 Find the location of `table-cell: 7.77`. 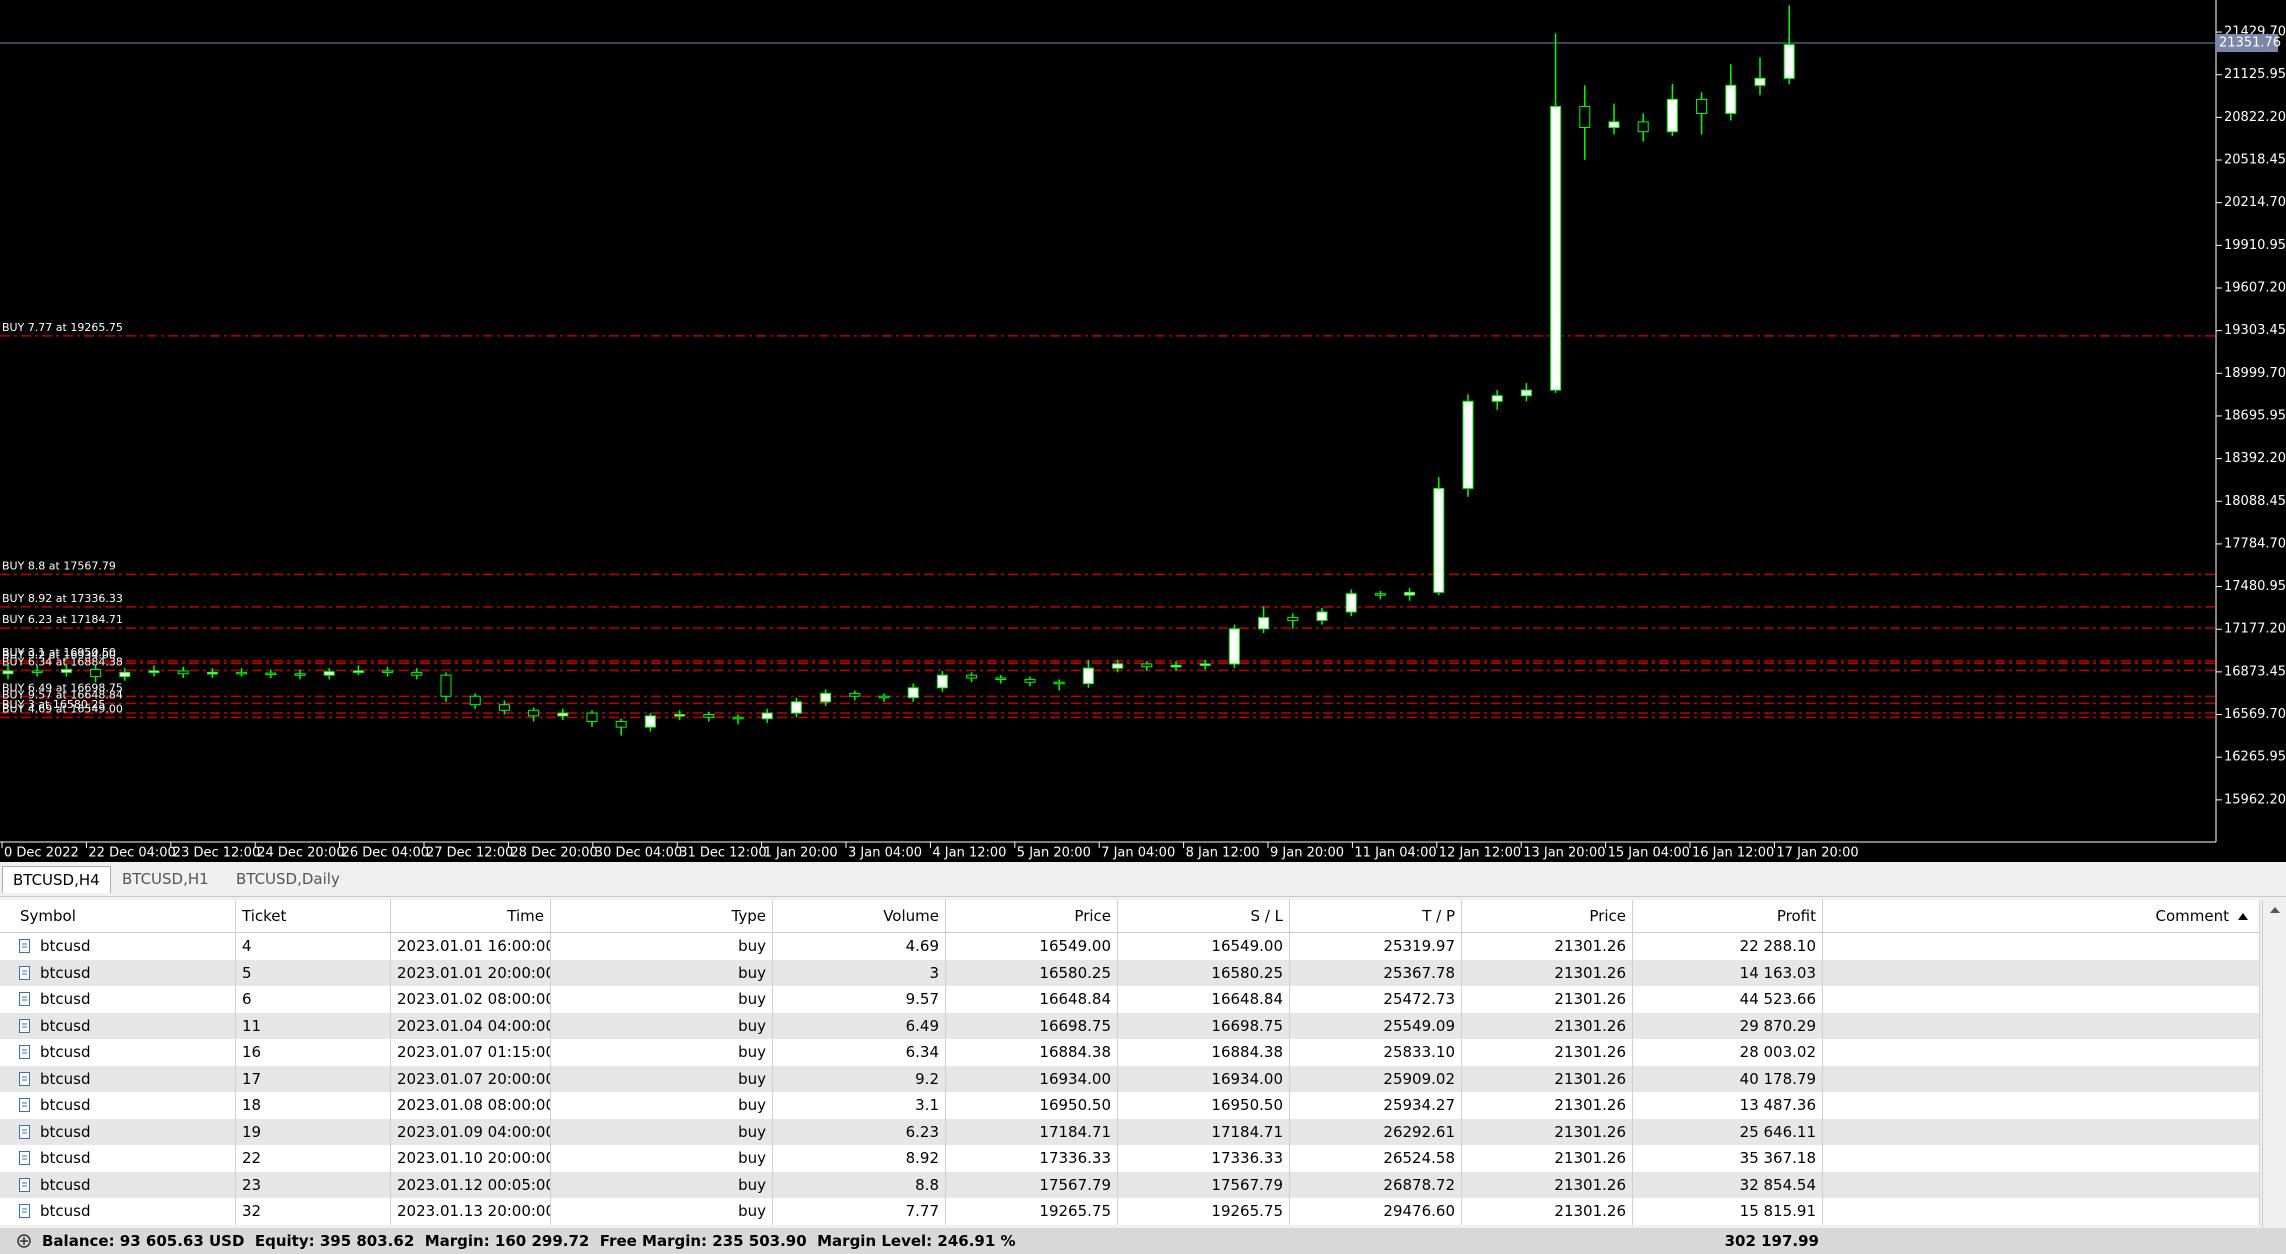

table-cell: 7.77 is located at coordinates (859, 1211).